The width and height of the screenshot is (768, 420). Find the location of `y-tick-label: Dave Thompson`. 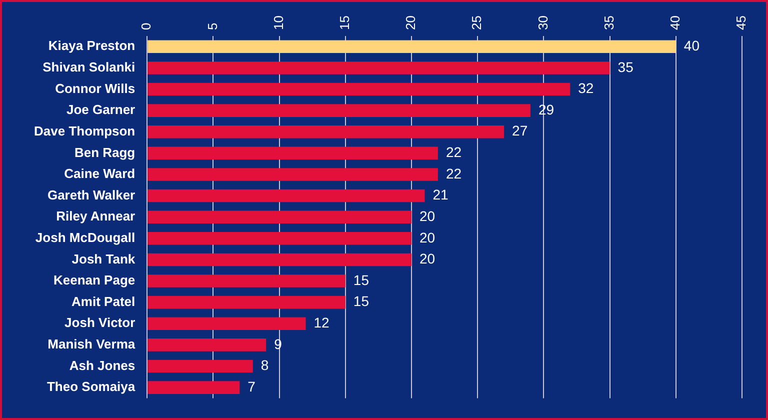

y-tick-label: Dave Thompson is located at coordinates (85, 130).